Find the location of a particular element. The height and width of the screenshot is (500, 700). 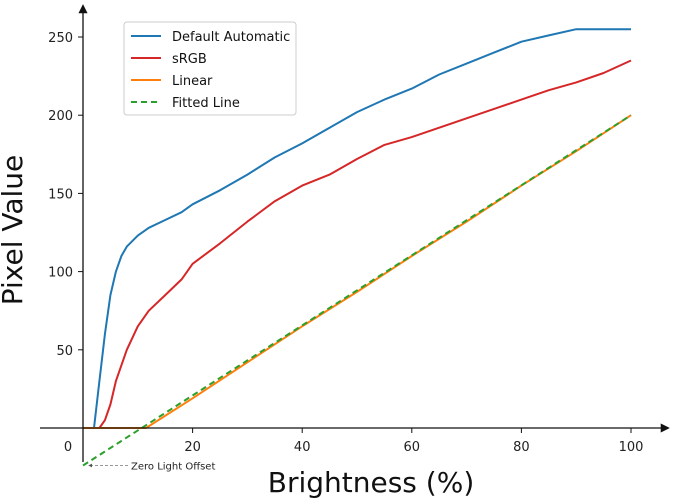

x-ticks: 0 20 40 60 80 100 is located at coordinates (354, 441).